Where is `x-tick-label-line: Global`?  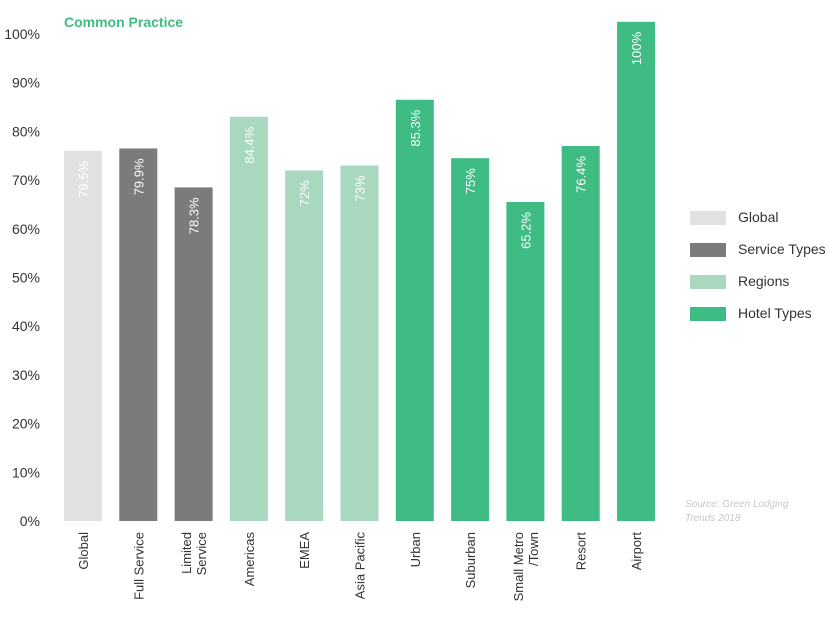
x-tick-label-line: Global is located at coordinates (83, 551).